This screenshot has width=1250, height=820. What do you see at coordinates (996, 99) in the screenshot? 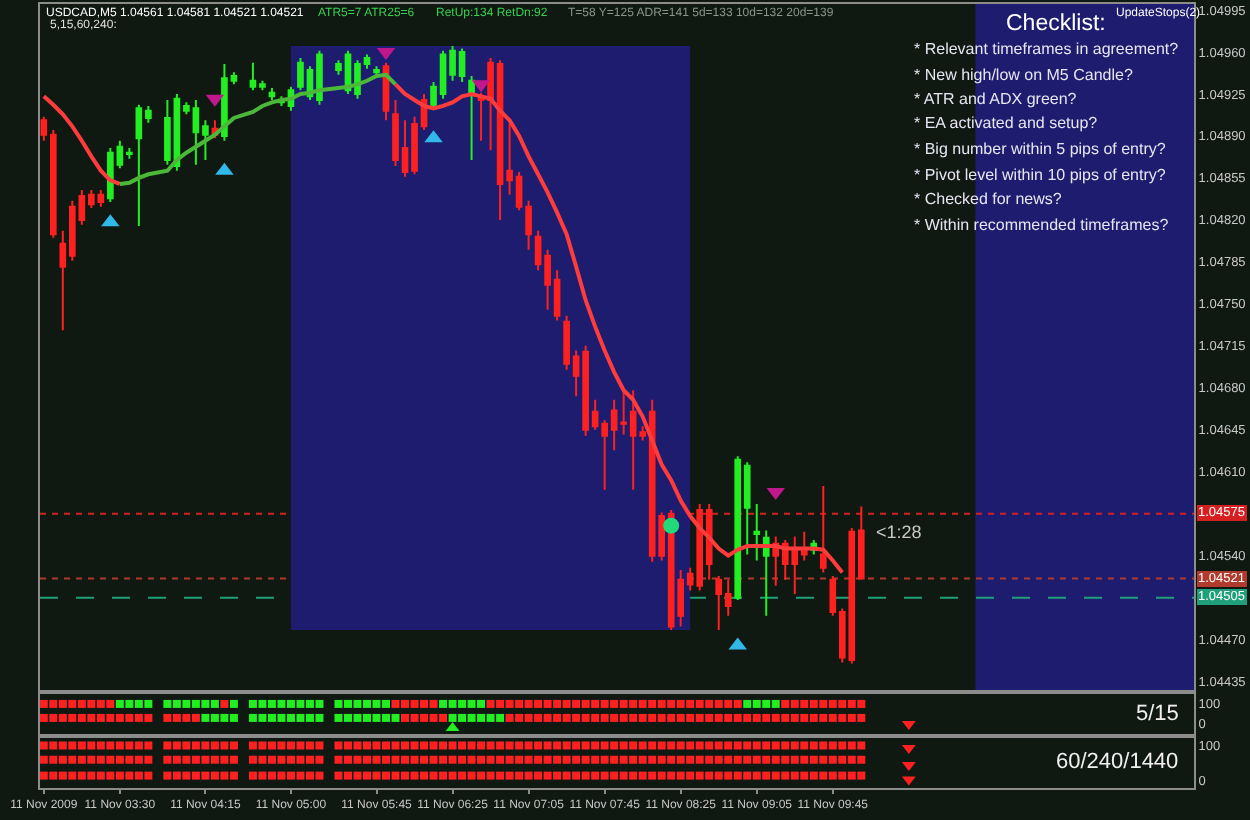
I see `annotation: * ATR and ADX green?` at bounding box center [996, 99].